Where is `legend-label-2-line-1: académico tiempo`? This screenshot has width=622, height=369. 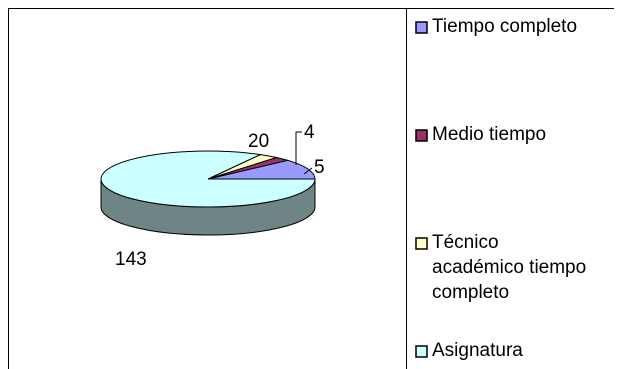
legend-label-2-line-1: académico tiempo is located at coordinates (509, 267).